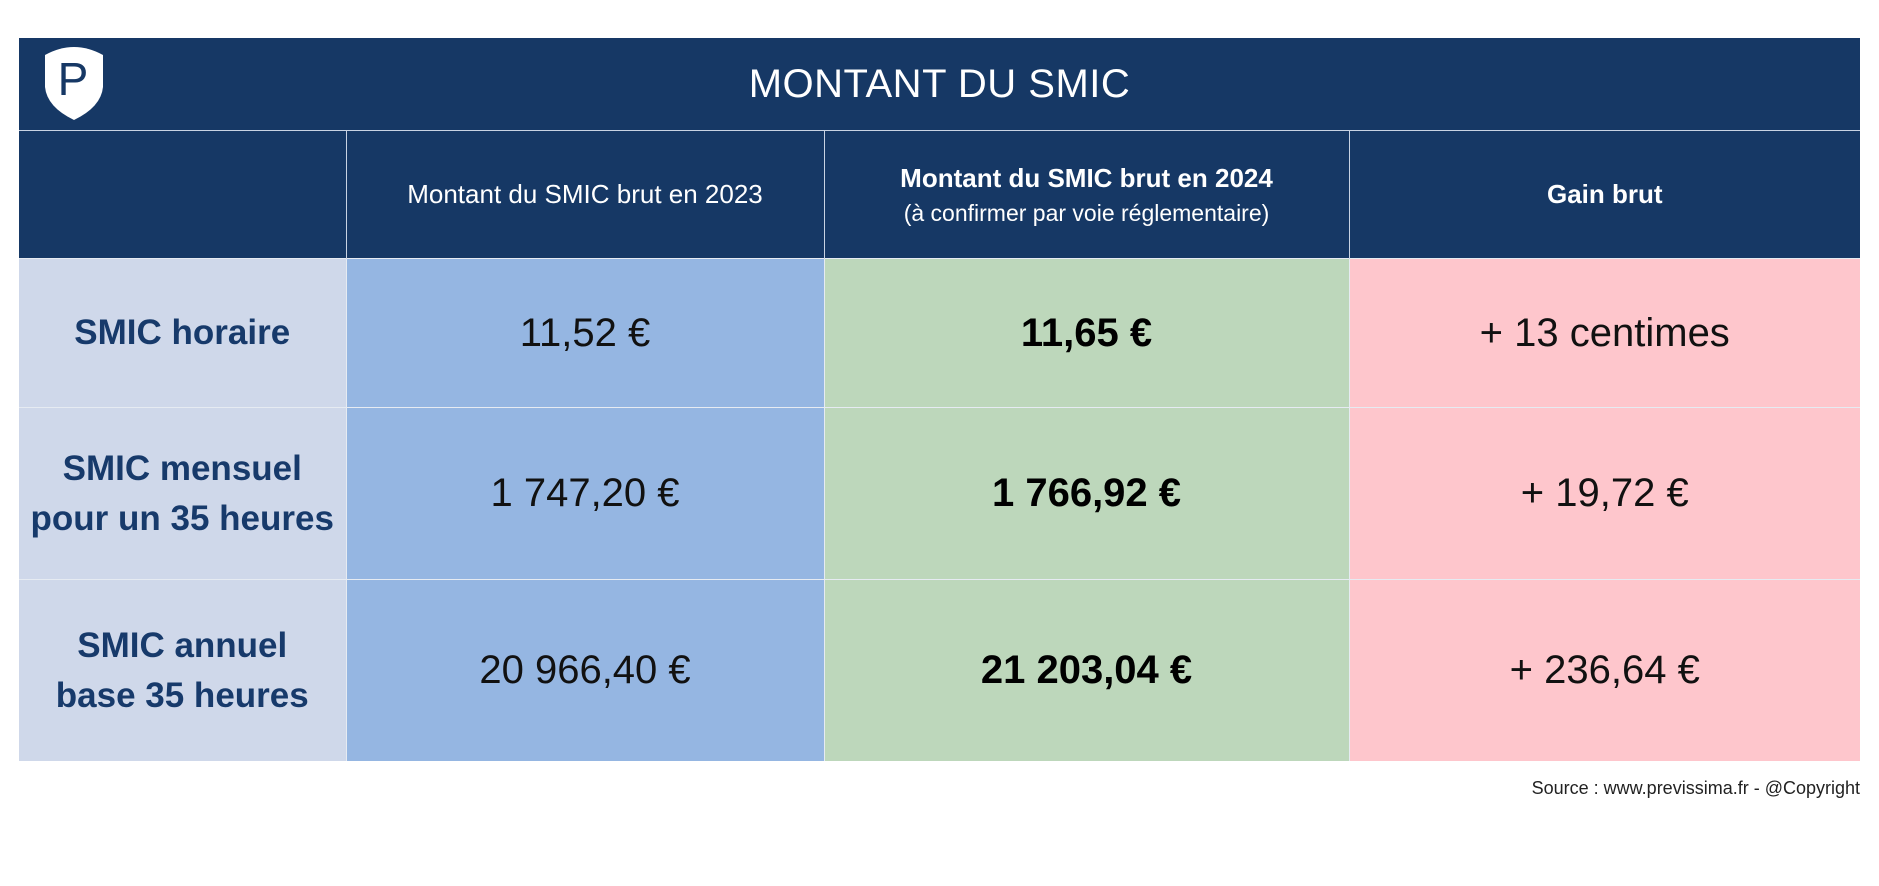 The image size is (1879, 886). I want to click on header-label-2024: Montant du SMIC brut en 2024, so click(1086, 177).